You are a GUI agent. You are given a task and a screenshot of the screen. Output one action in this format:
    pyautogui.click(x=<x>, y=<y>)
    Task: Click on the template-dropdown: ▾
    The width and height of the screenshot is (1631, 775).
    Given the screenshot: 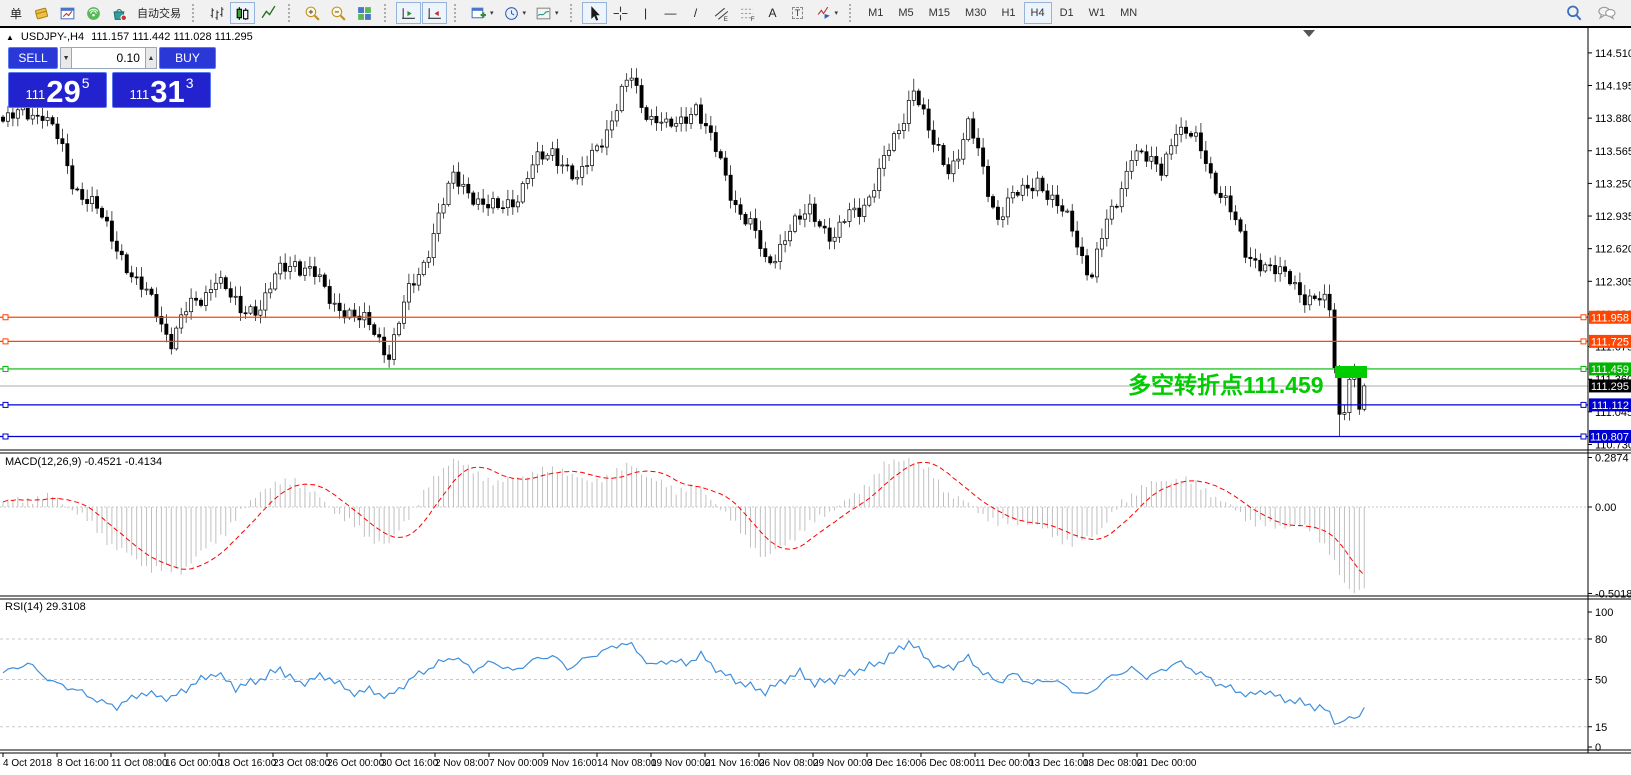 What is the action you would take?
    pyautogui.click(x=547, y=13)
    